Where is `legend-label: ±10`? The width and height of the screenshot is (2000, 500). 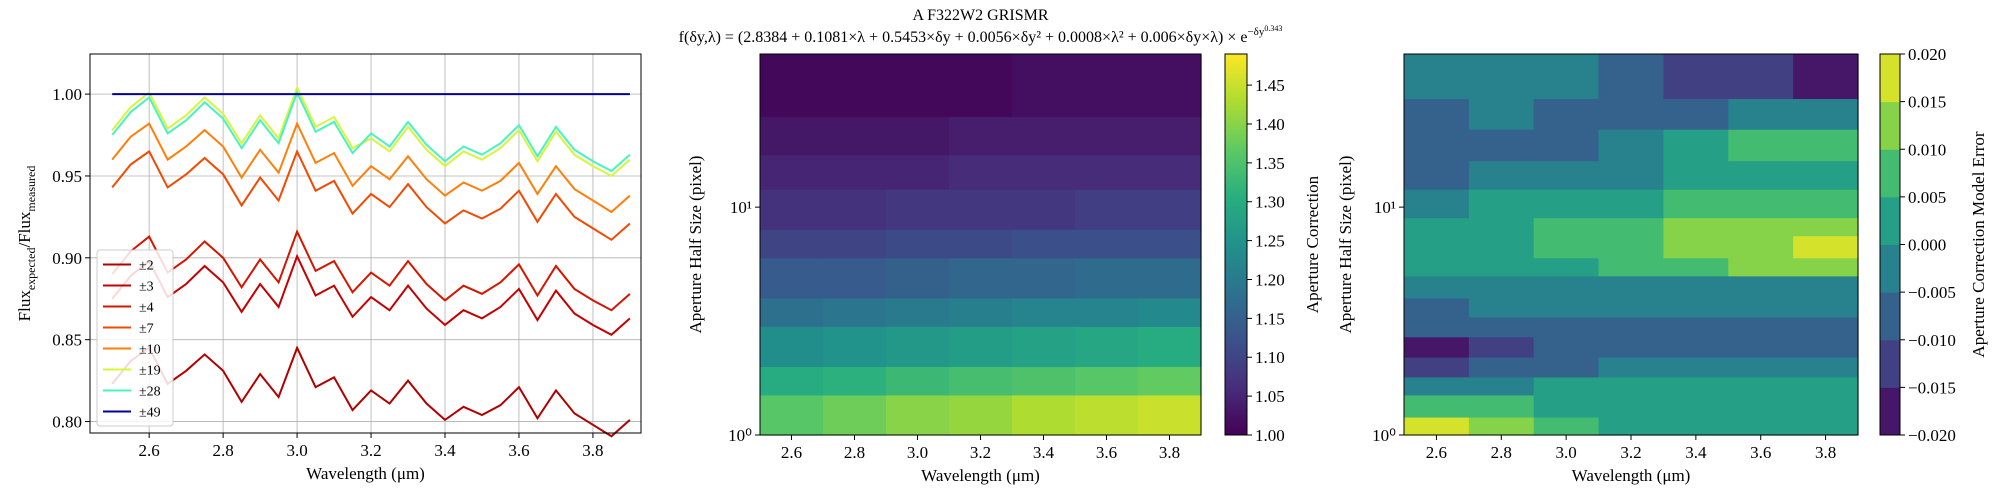
legend-label: ±10 is located at coordinates (150, 350).